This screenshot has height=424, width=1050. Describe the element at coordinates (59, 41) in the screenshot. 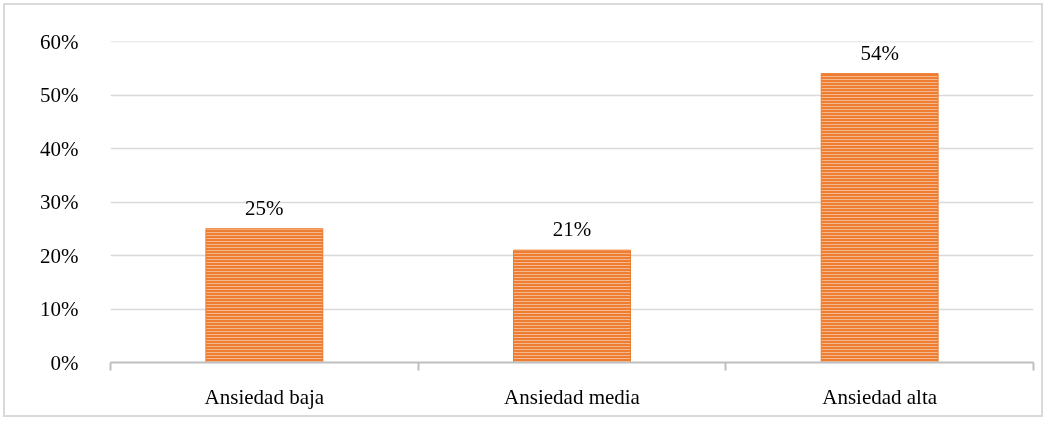

I see `y-tick-label: 60%` at that location.